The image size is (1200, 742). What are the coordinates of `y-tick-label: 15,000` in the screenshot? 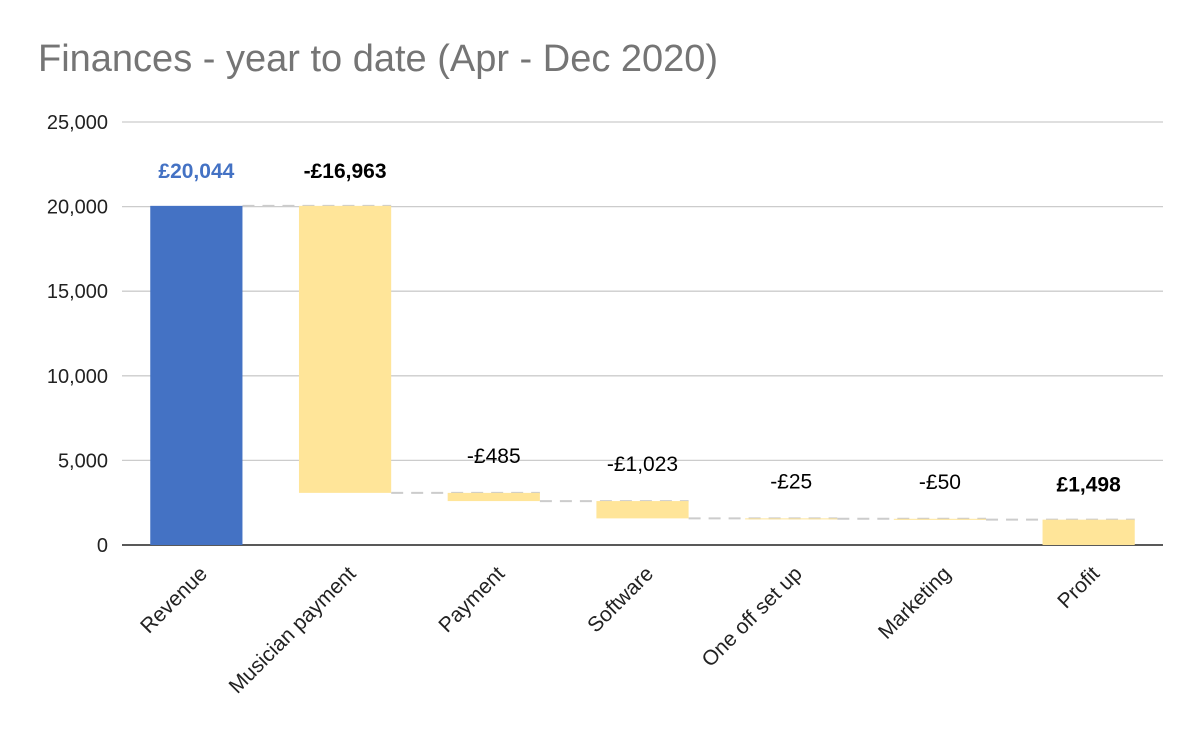 It's located at (77, 292).